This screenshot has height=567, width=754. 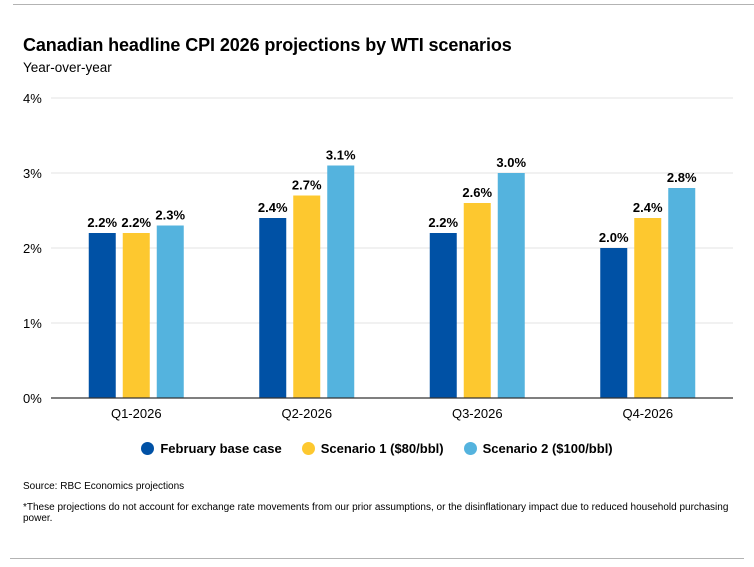 I want to click on legend-swatch-base-case, so click(x=148, y=448).